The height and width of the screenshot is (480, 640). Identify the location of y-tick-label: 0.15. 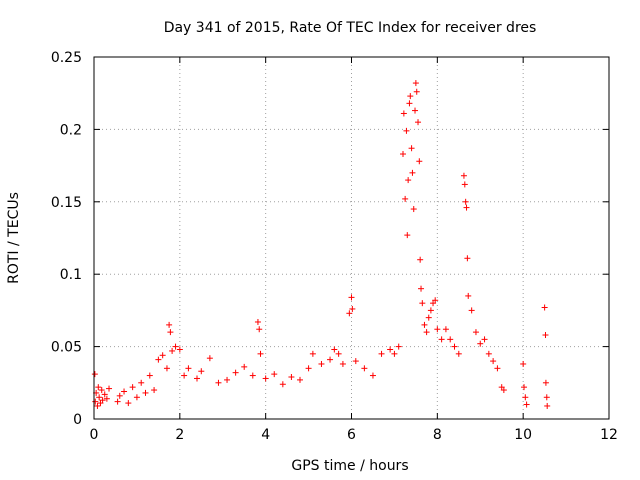
(66, 203).